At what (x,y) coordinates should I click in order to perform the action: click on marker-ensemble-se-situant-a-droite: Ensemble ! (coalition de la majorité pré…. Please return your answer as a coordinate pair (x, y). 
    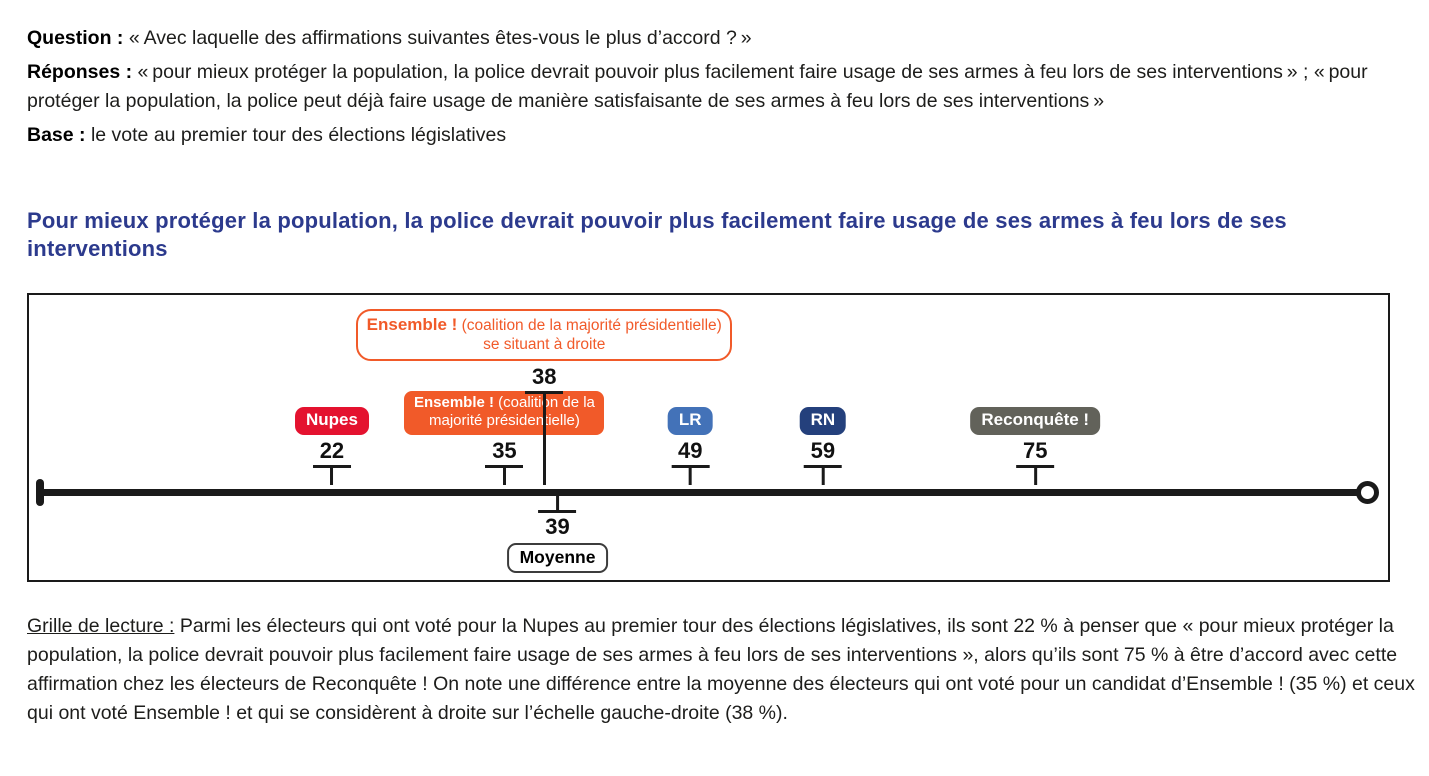
    Looking at the image, I should click on (544, 397).